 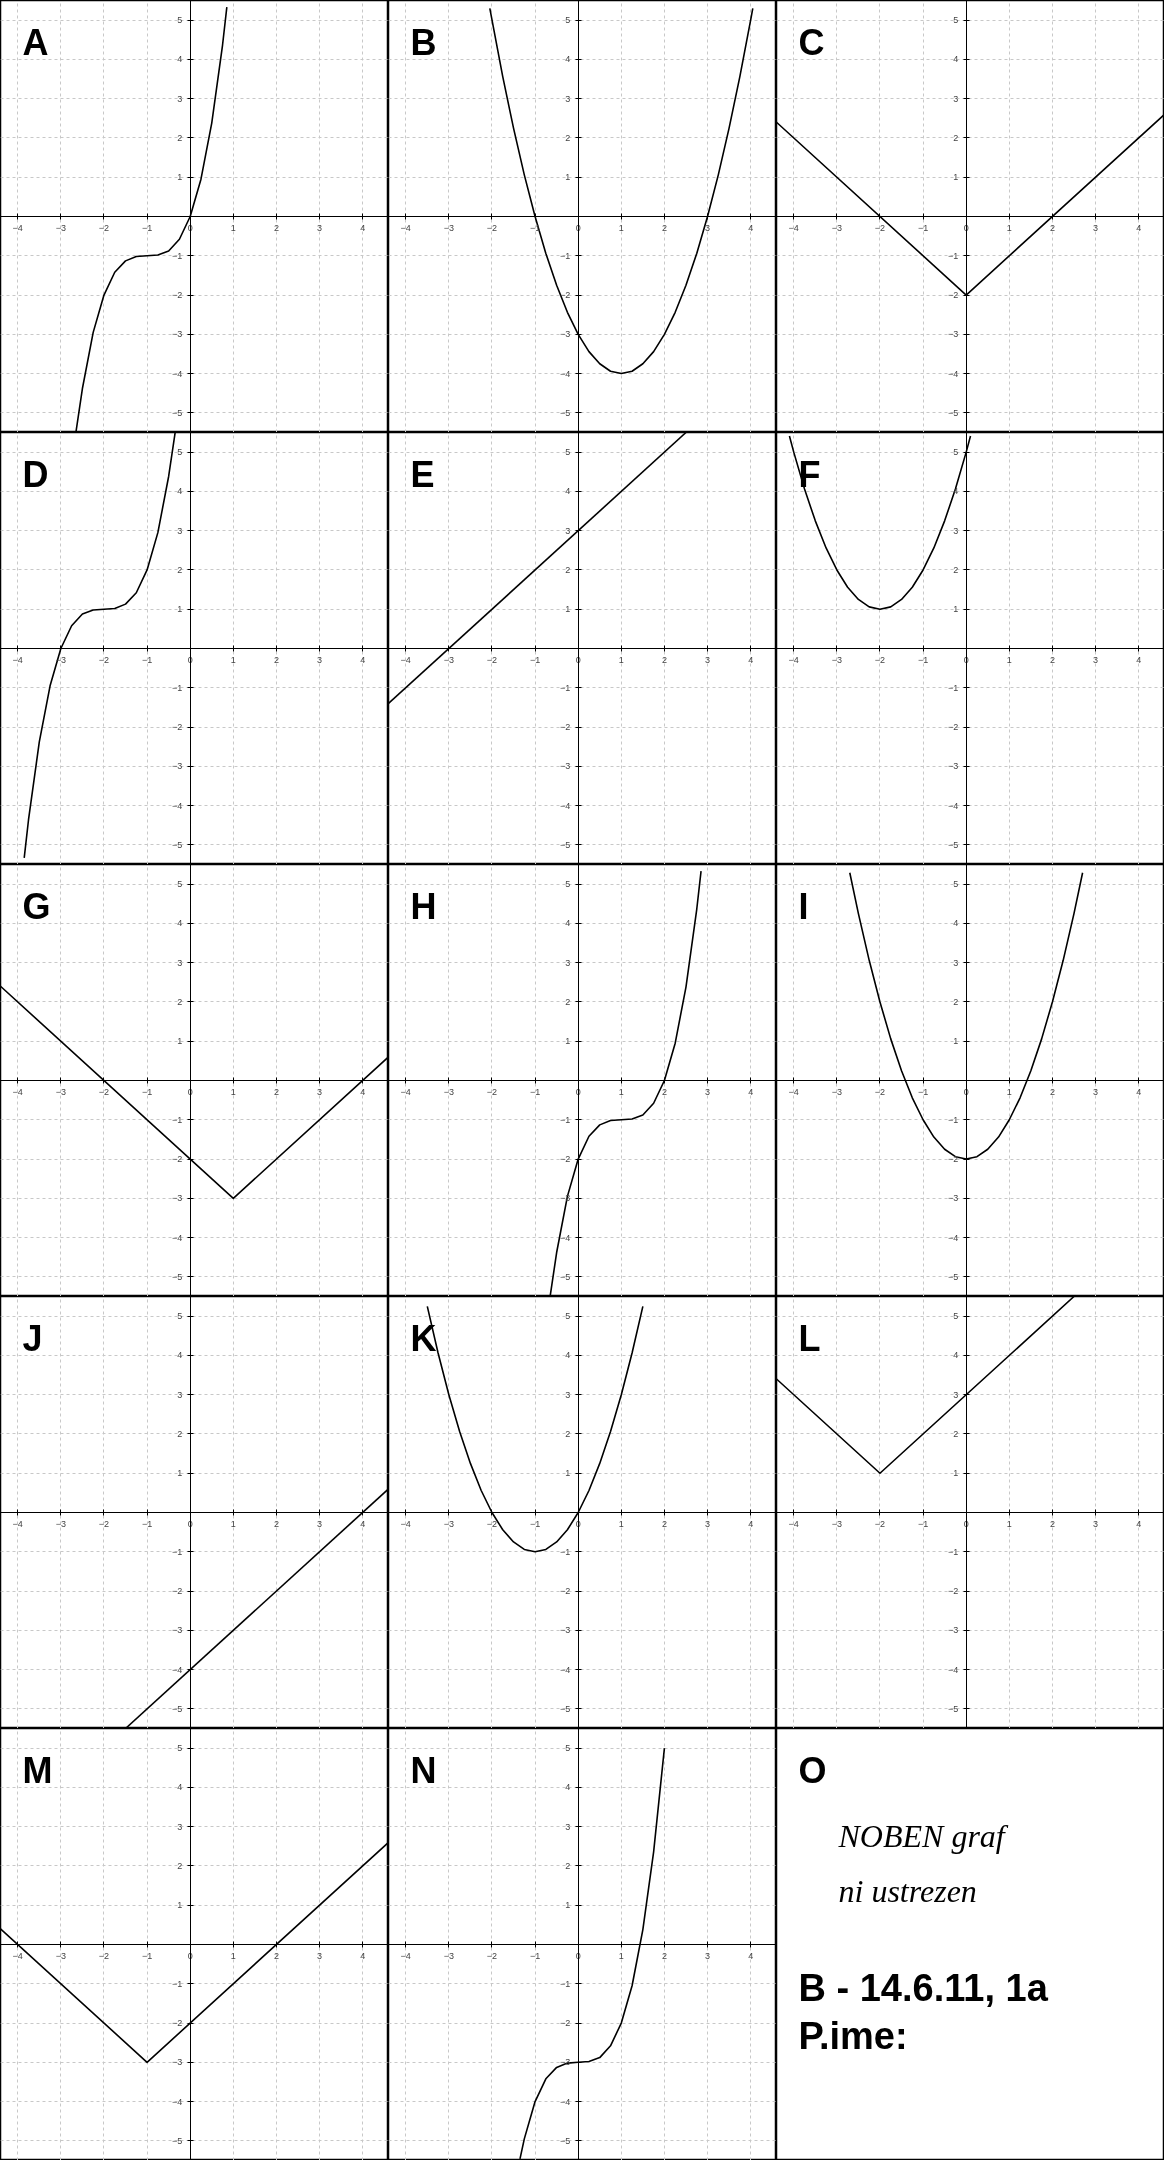 I want to click on text: K, so click(x=423, y=1338).